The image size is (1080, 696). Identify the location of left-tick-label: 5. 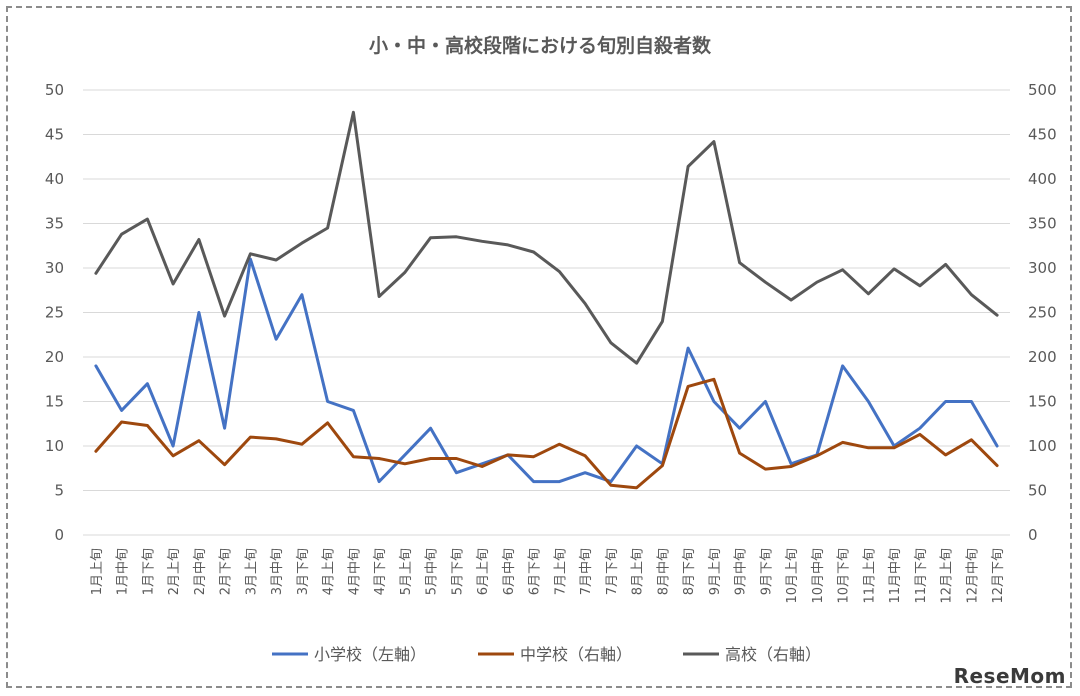
(59, 491).